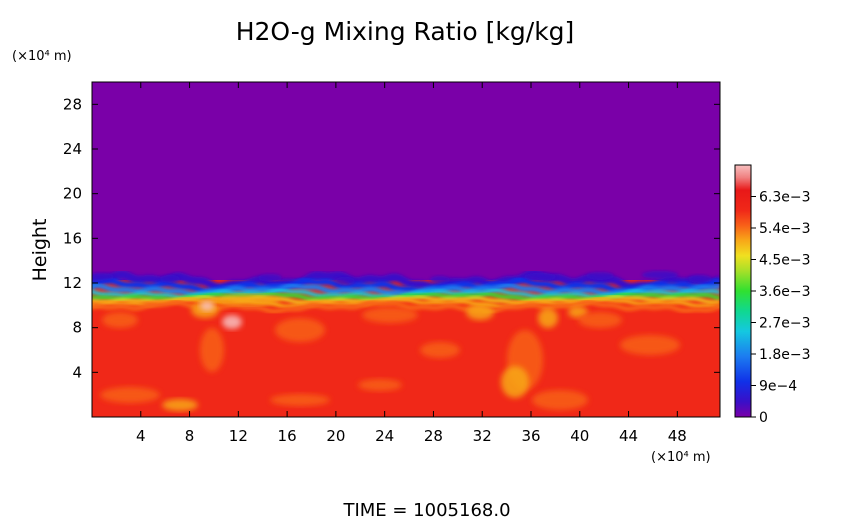 This screenshot has width=854, height=519. What do you see at coordinates (335, 436) in the screenshot?
I see `x-tick-label: 20` at bounding box center [335, 436].